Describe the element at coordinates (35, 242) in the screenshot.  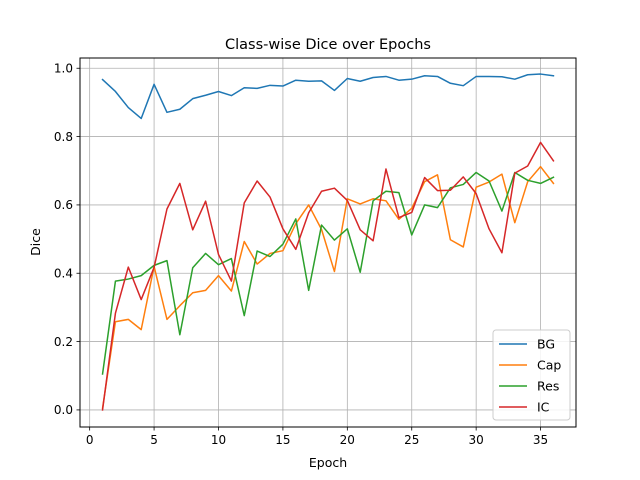
I see `y-axis-label: Dice` at that location.